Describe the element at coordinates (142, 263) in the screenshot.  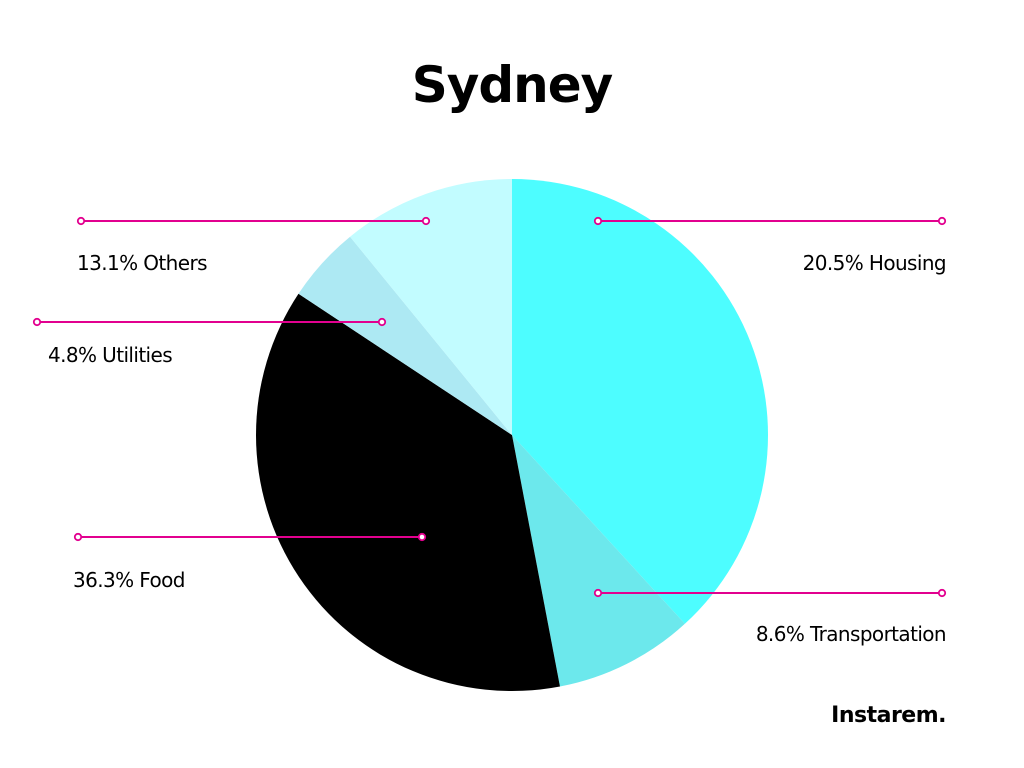
I see `slice-label: 13.1% Others` at that location.